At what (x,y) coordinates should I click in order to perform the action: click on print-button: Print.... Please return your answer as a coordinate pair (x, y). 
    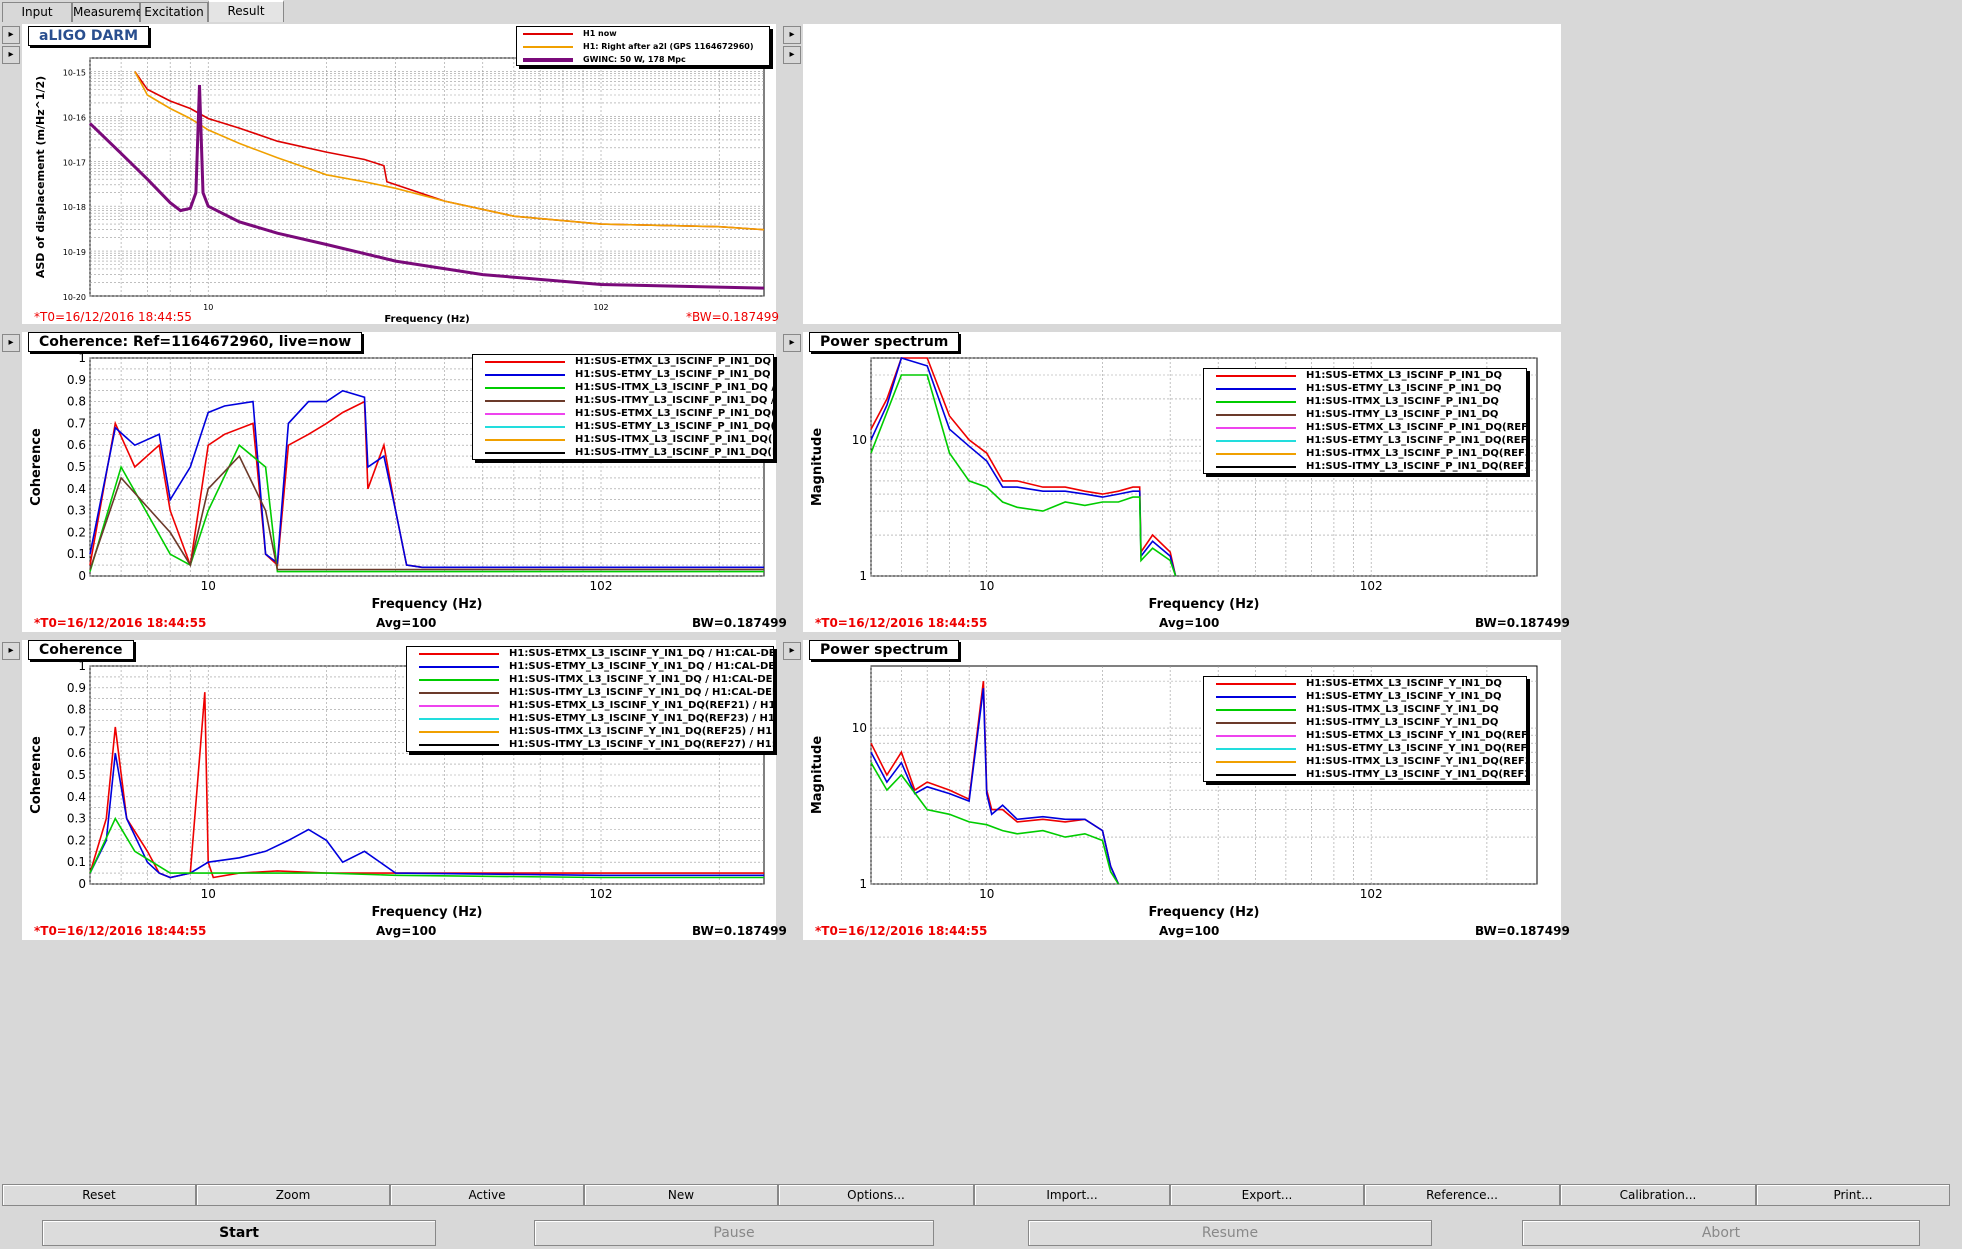
    Looking at the image, I should click on (1853, 1195).